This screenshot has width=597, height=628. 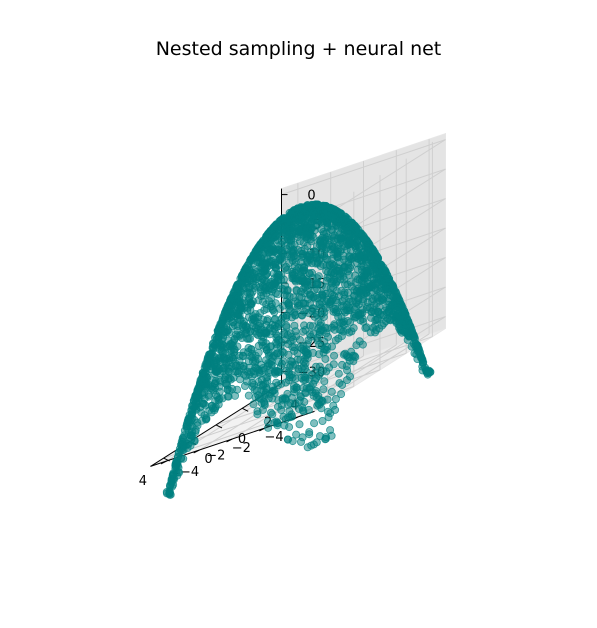 What do you see at coordinates (189, 472) in the screenshot?
I see `y-tick-label: −4` at bounding box center [189, 472].